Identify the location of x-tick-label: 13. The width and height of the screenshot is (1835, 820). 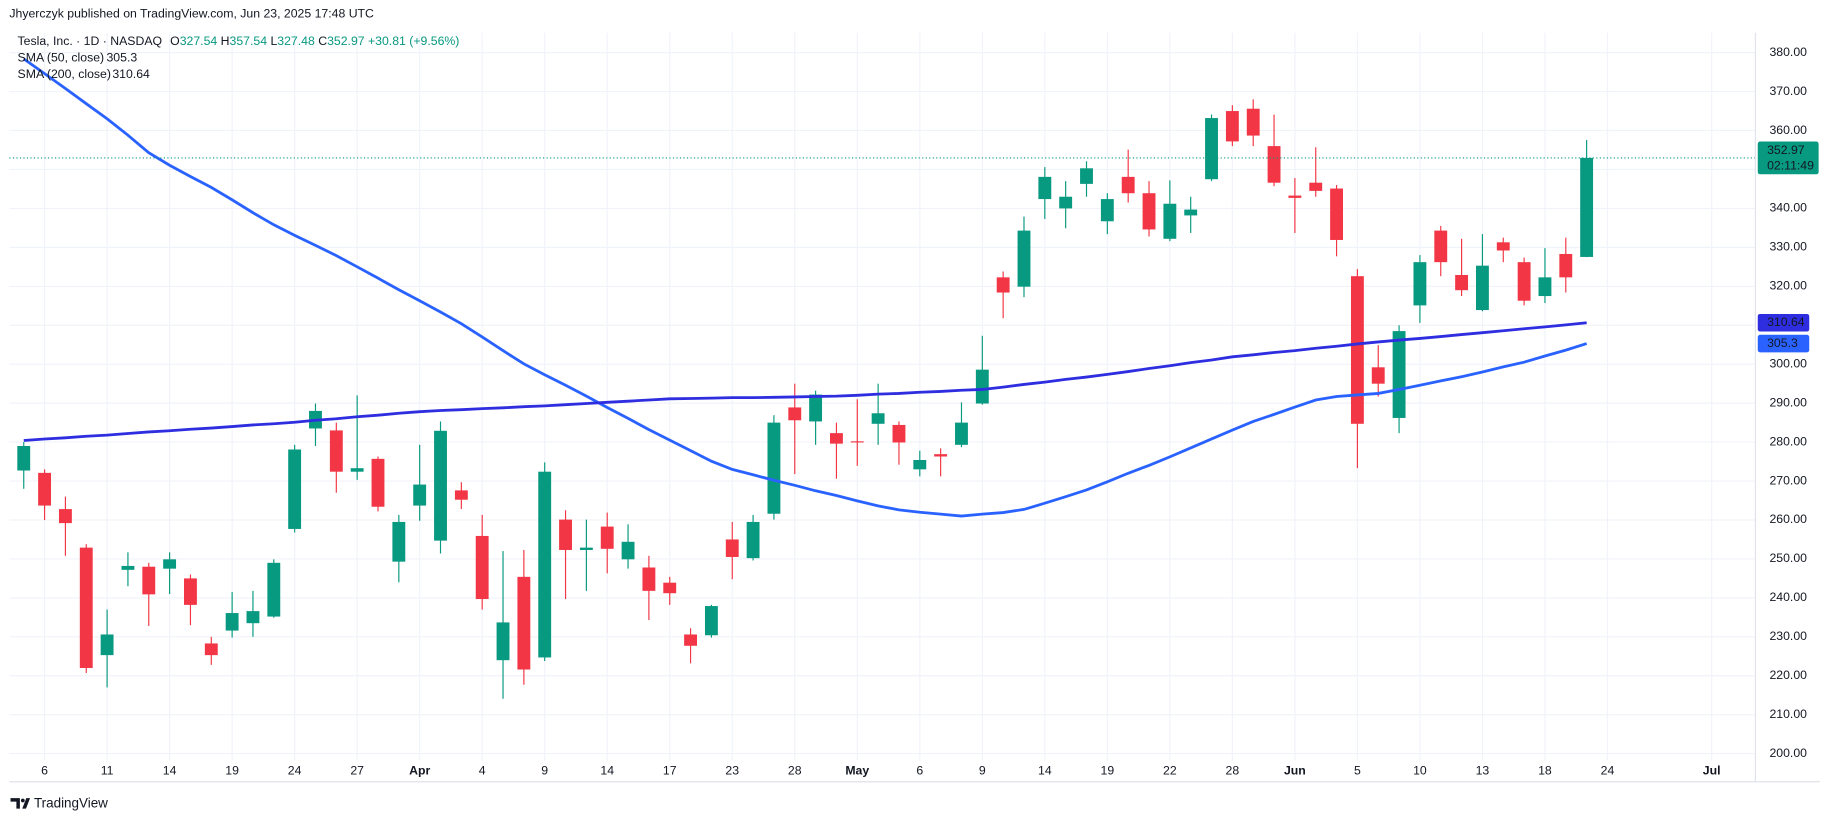
(1483, 770).